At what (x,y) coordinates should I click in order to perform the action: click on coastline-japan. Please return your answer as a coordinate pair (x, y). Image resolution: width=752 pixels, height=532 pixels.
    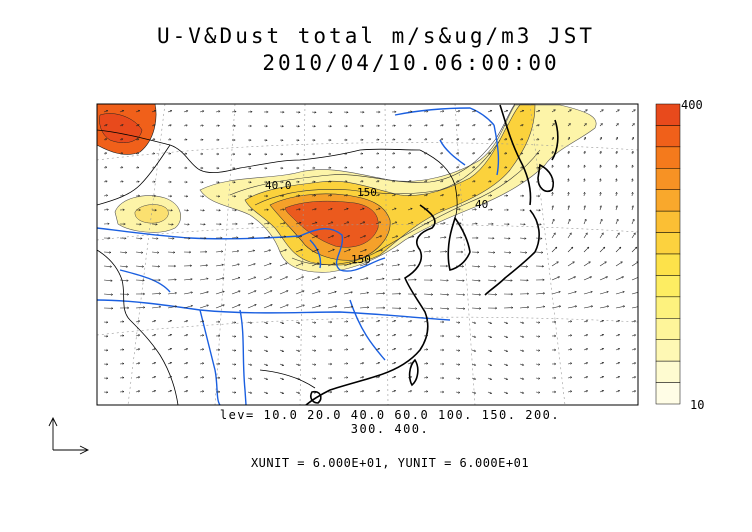
    Looking at the image, I should click on (512, 252).